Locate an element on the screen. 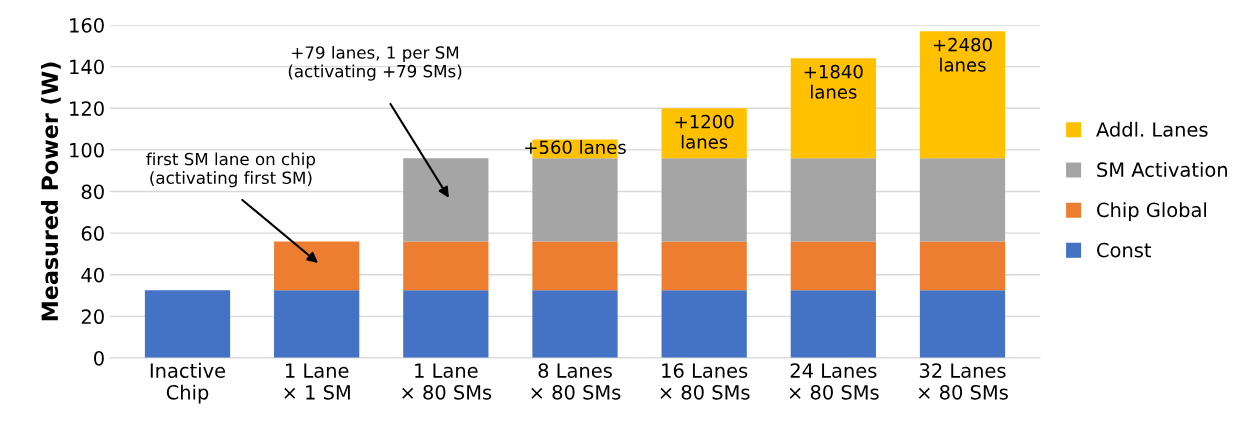 The height and width of the screenshot is (441, 1239). legend-label: Chip Global is located at coordinates (1151, 212).